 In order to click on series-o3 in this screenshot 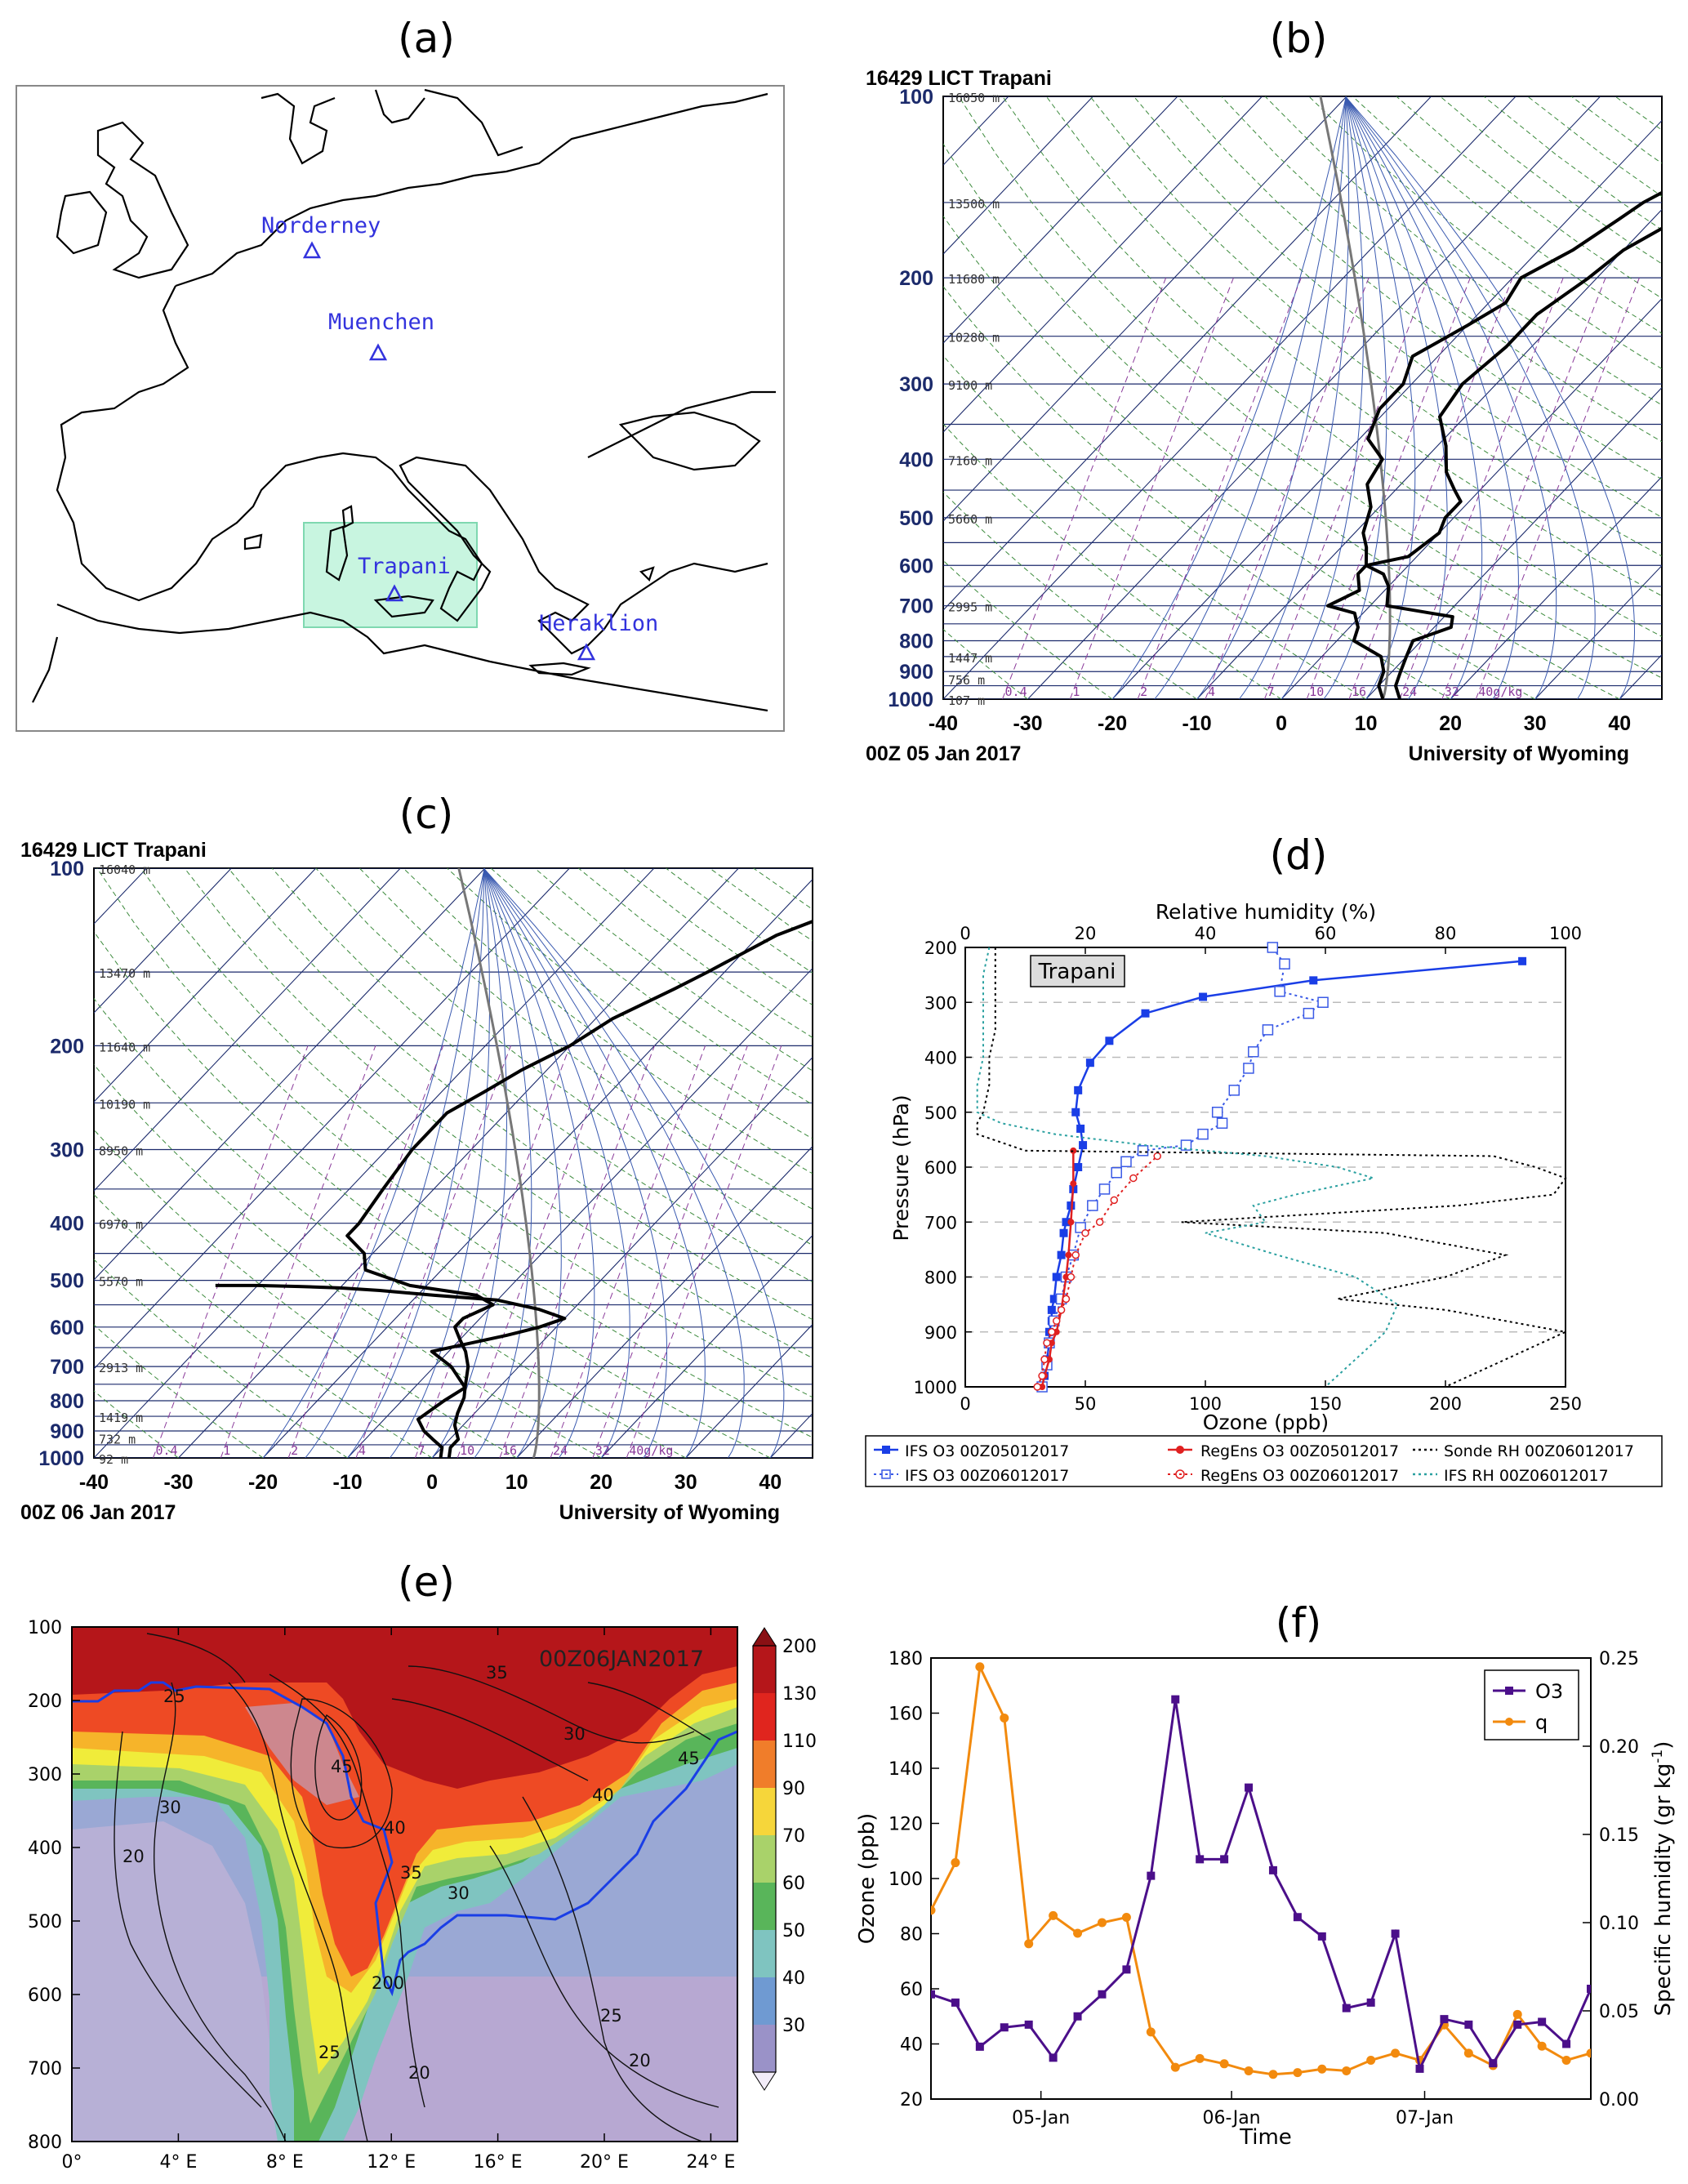, I will do `click(1261, 1884)`.